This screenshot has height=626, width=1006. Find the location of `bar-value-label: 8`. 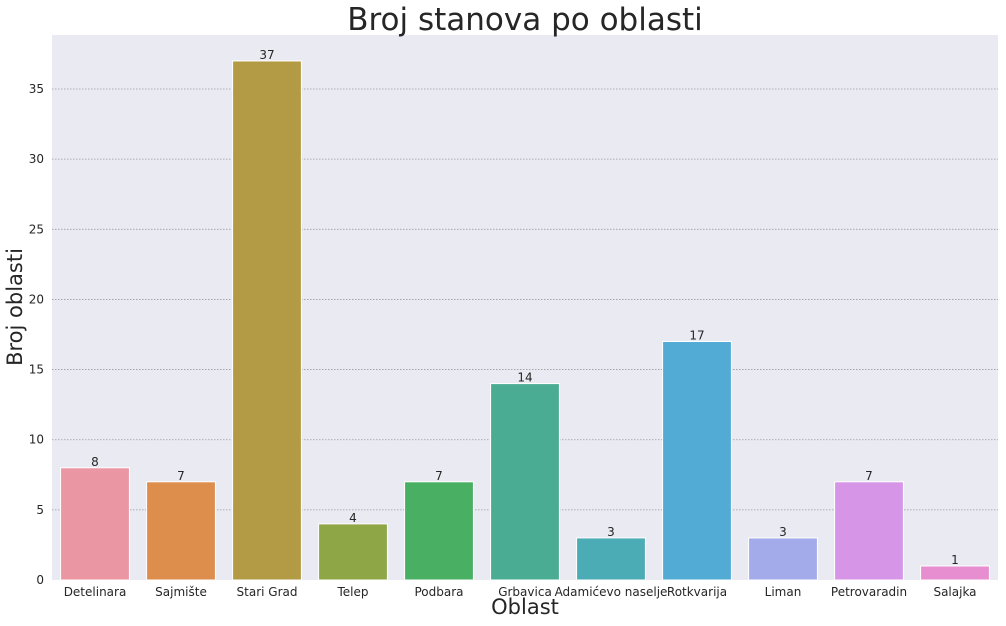

bar-value-label: 8 is located at coordinates (95, 462).